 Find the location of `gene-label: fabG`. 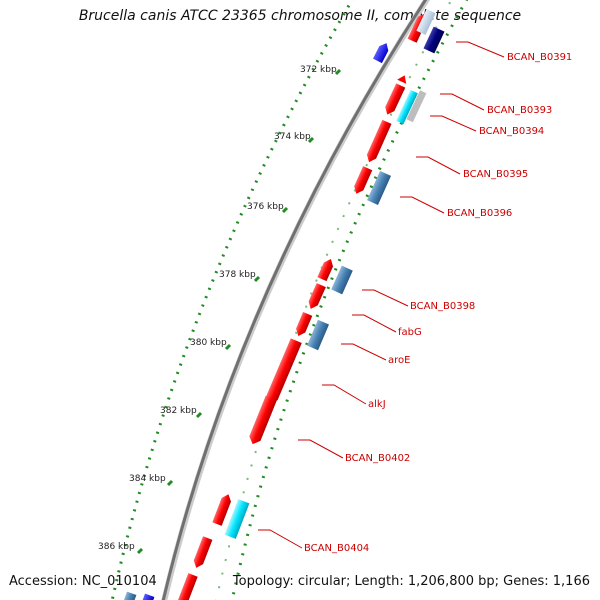

gene-label: fabG is located at coordinates (410, 332).